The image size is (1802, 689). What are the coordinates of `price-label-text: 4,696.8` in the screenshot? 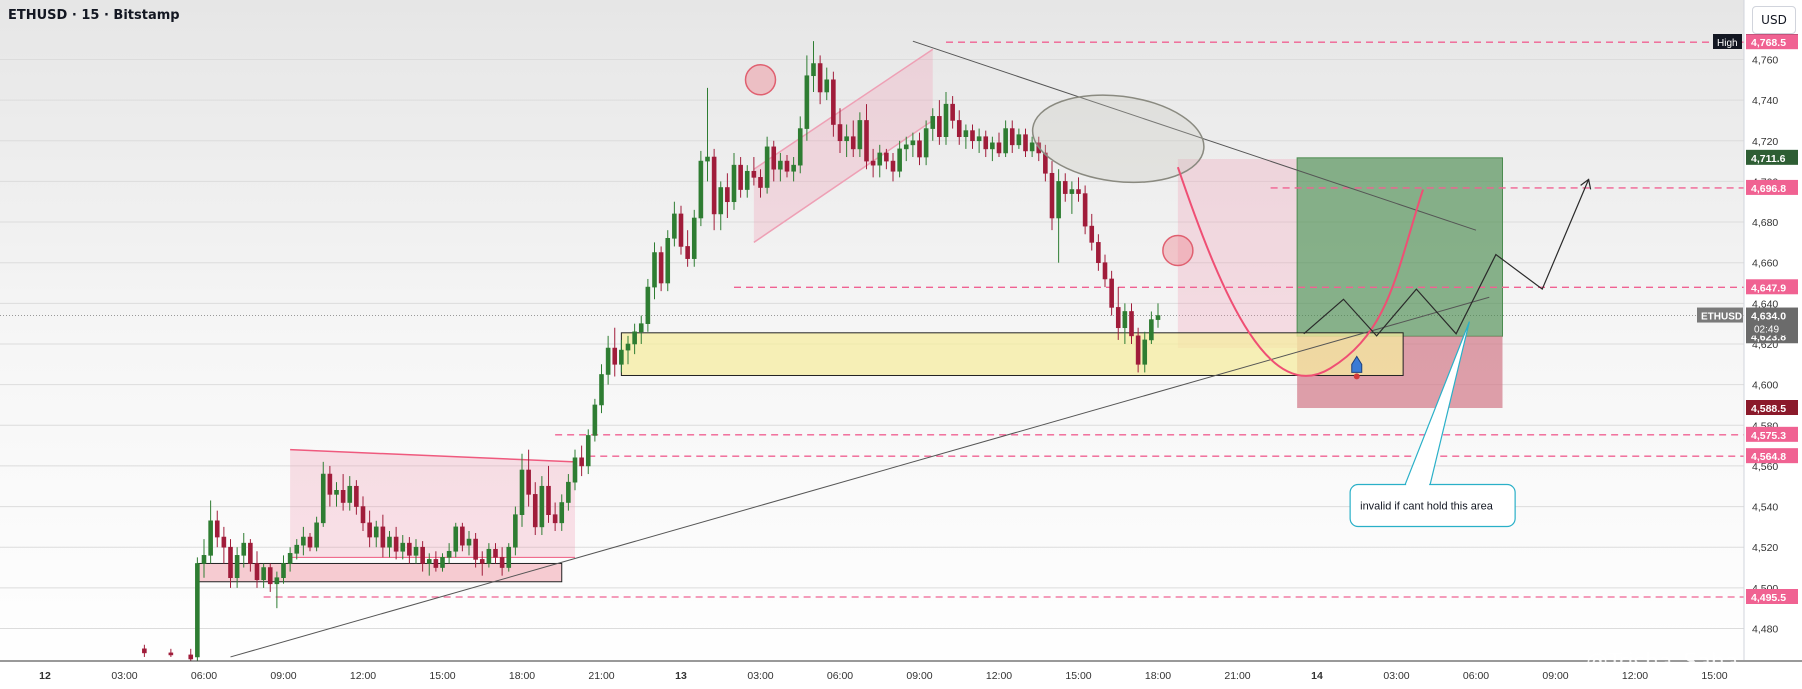 It's located at (1768, 189).